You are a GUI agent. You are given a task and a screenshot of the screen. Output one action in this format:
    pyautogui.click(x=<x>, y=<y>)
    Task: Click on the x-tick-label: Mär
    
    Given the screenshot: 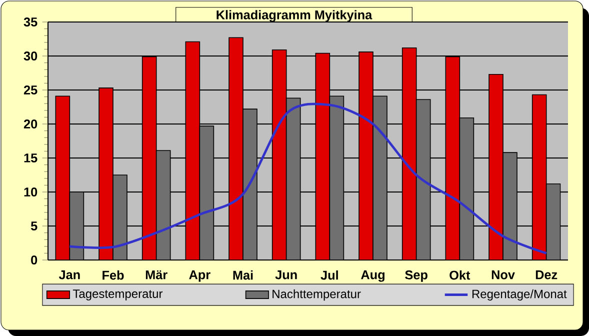 What is the action you would take?
    pyautogui.click(x=157, y=275)
    